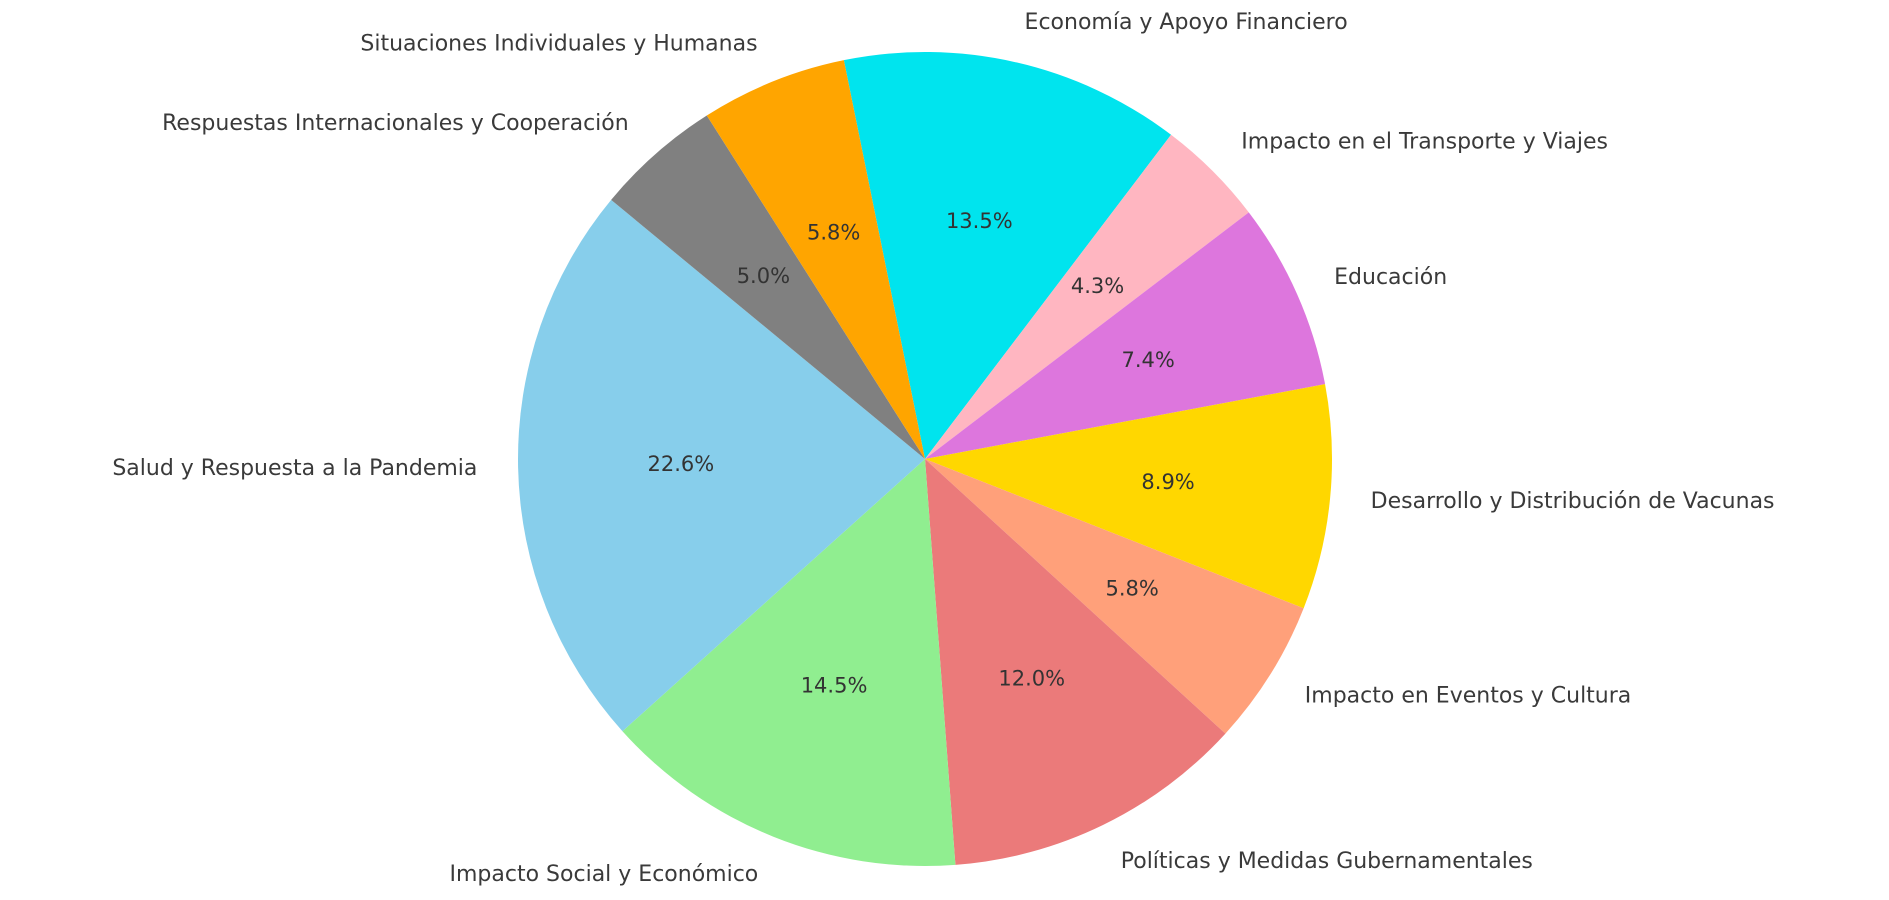 The image size is (1889, 900). I want to click on slice-label-8: Respuestas Internacionales y Cooperación, so click(395, 123).